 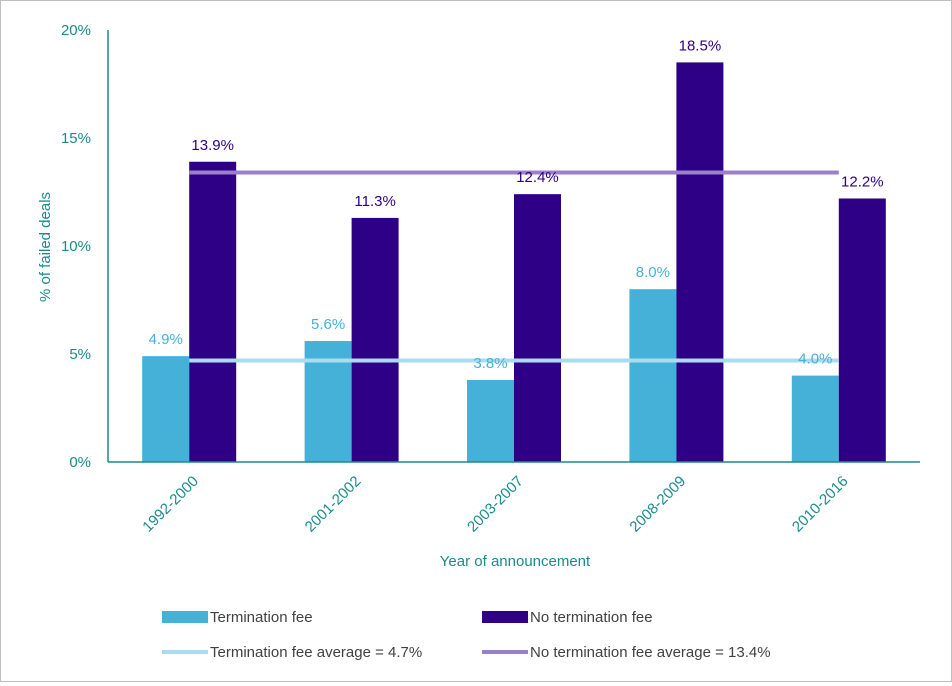 What do you see at coordinates (700, 262) in the screenshot?
I see `bar-no-termination-fee-2008-2009` at bounding box center [700, 262].